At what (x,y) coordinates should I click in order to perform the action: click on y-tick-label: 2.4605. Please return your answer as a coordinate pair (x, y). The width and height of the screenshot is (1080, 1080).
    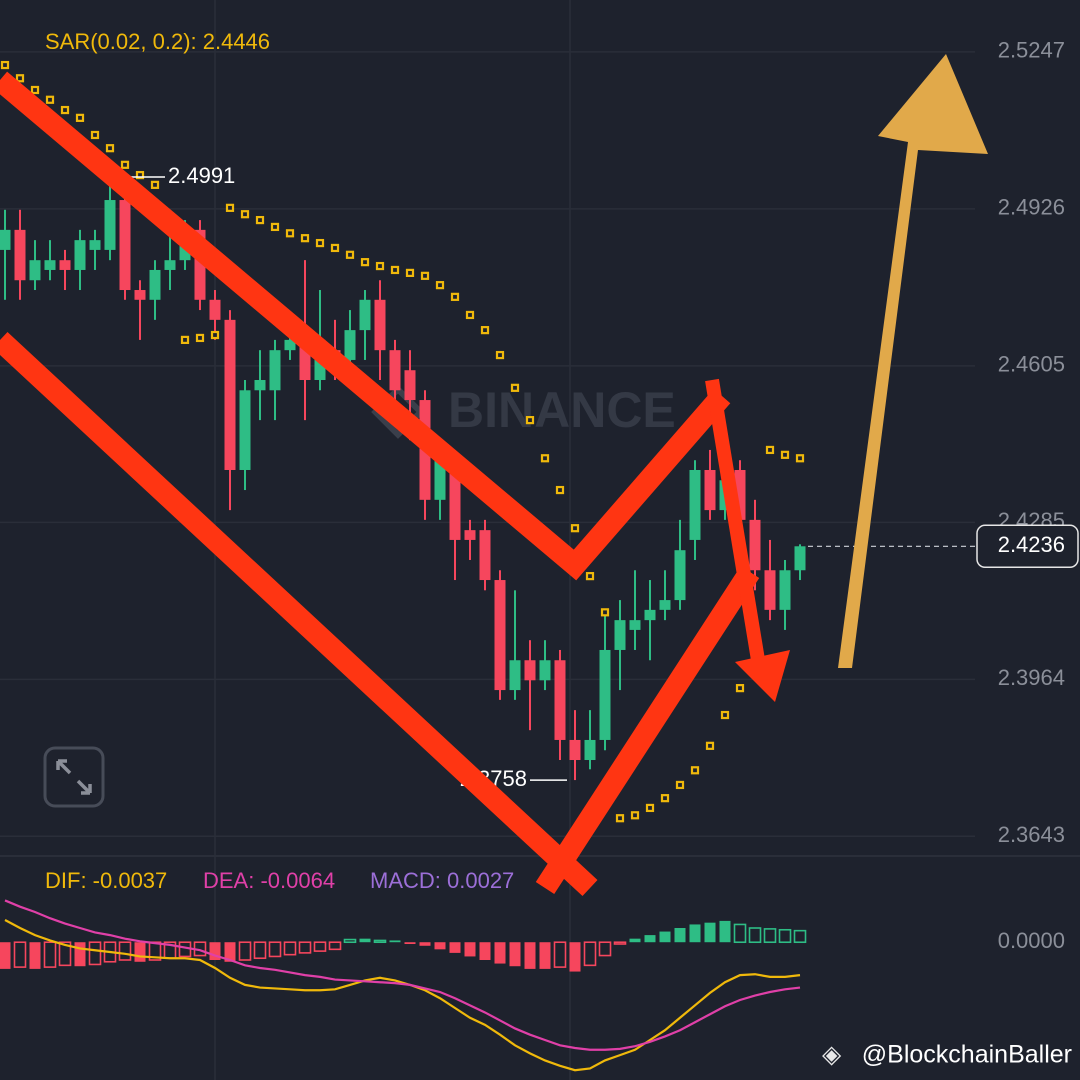
    Looking at the image, I should click on (1031, 364).